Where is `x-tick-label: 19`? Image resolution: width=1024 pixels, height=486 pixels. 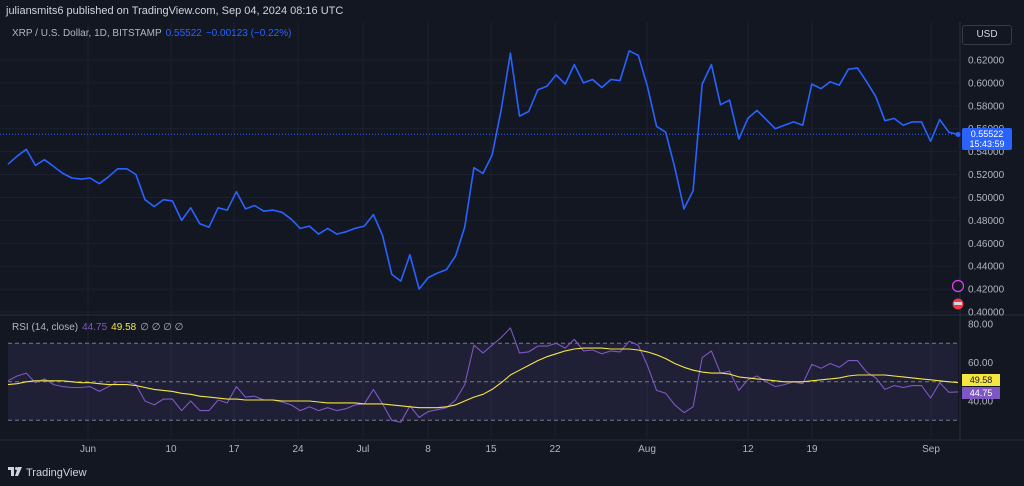
x-tick-label: 19 is located at coordinates (812, 449).